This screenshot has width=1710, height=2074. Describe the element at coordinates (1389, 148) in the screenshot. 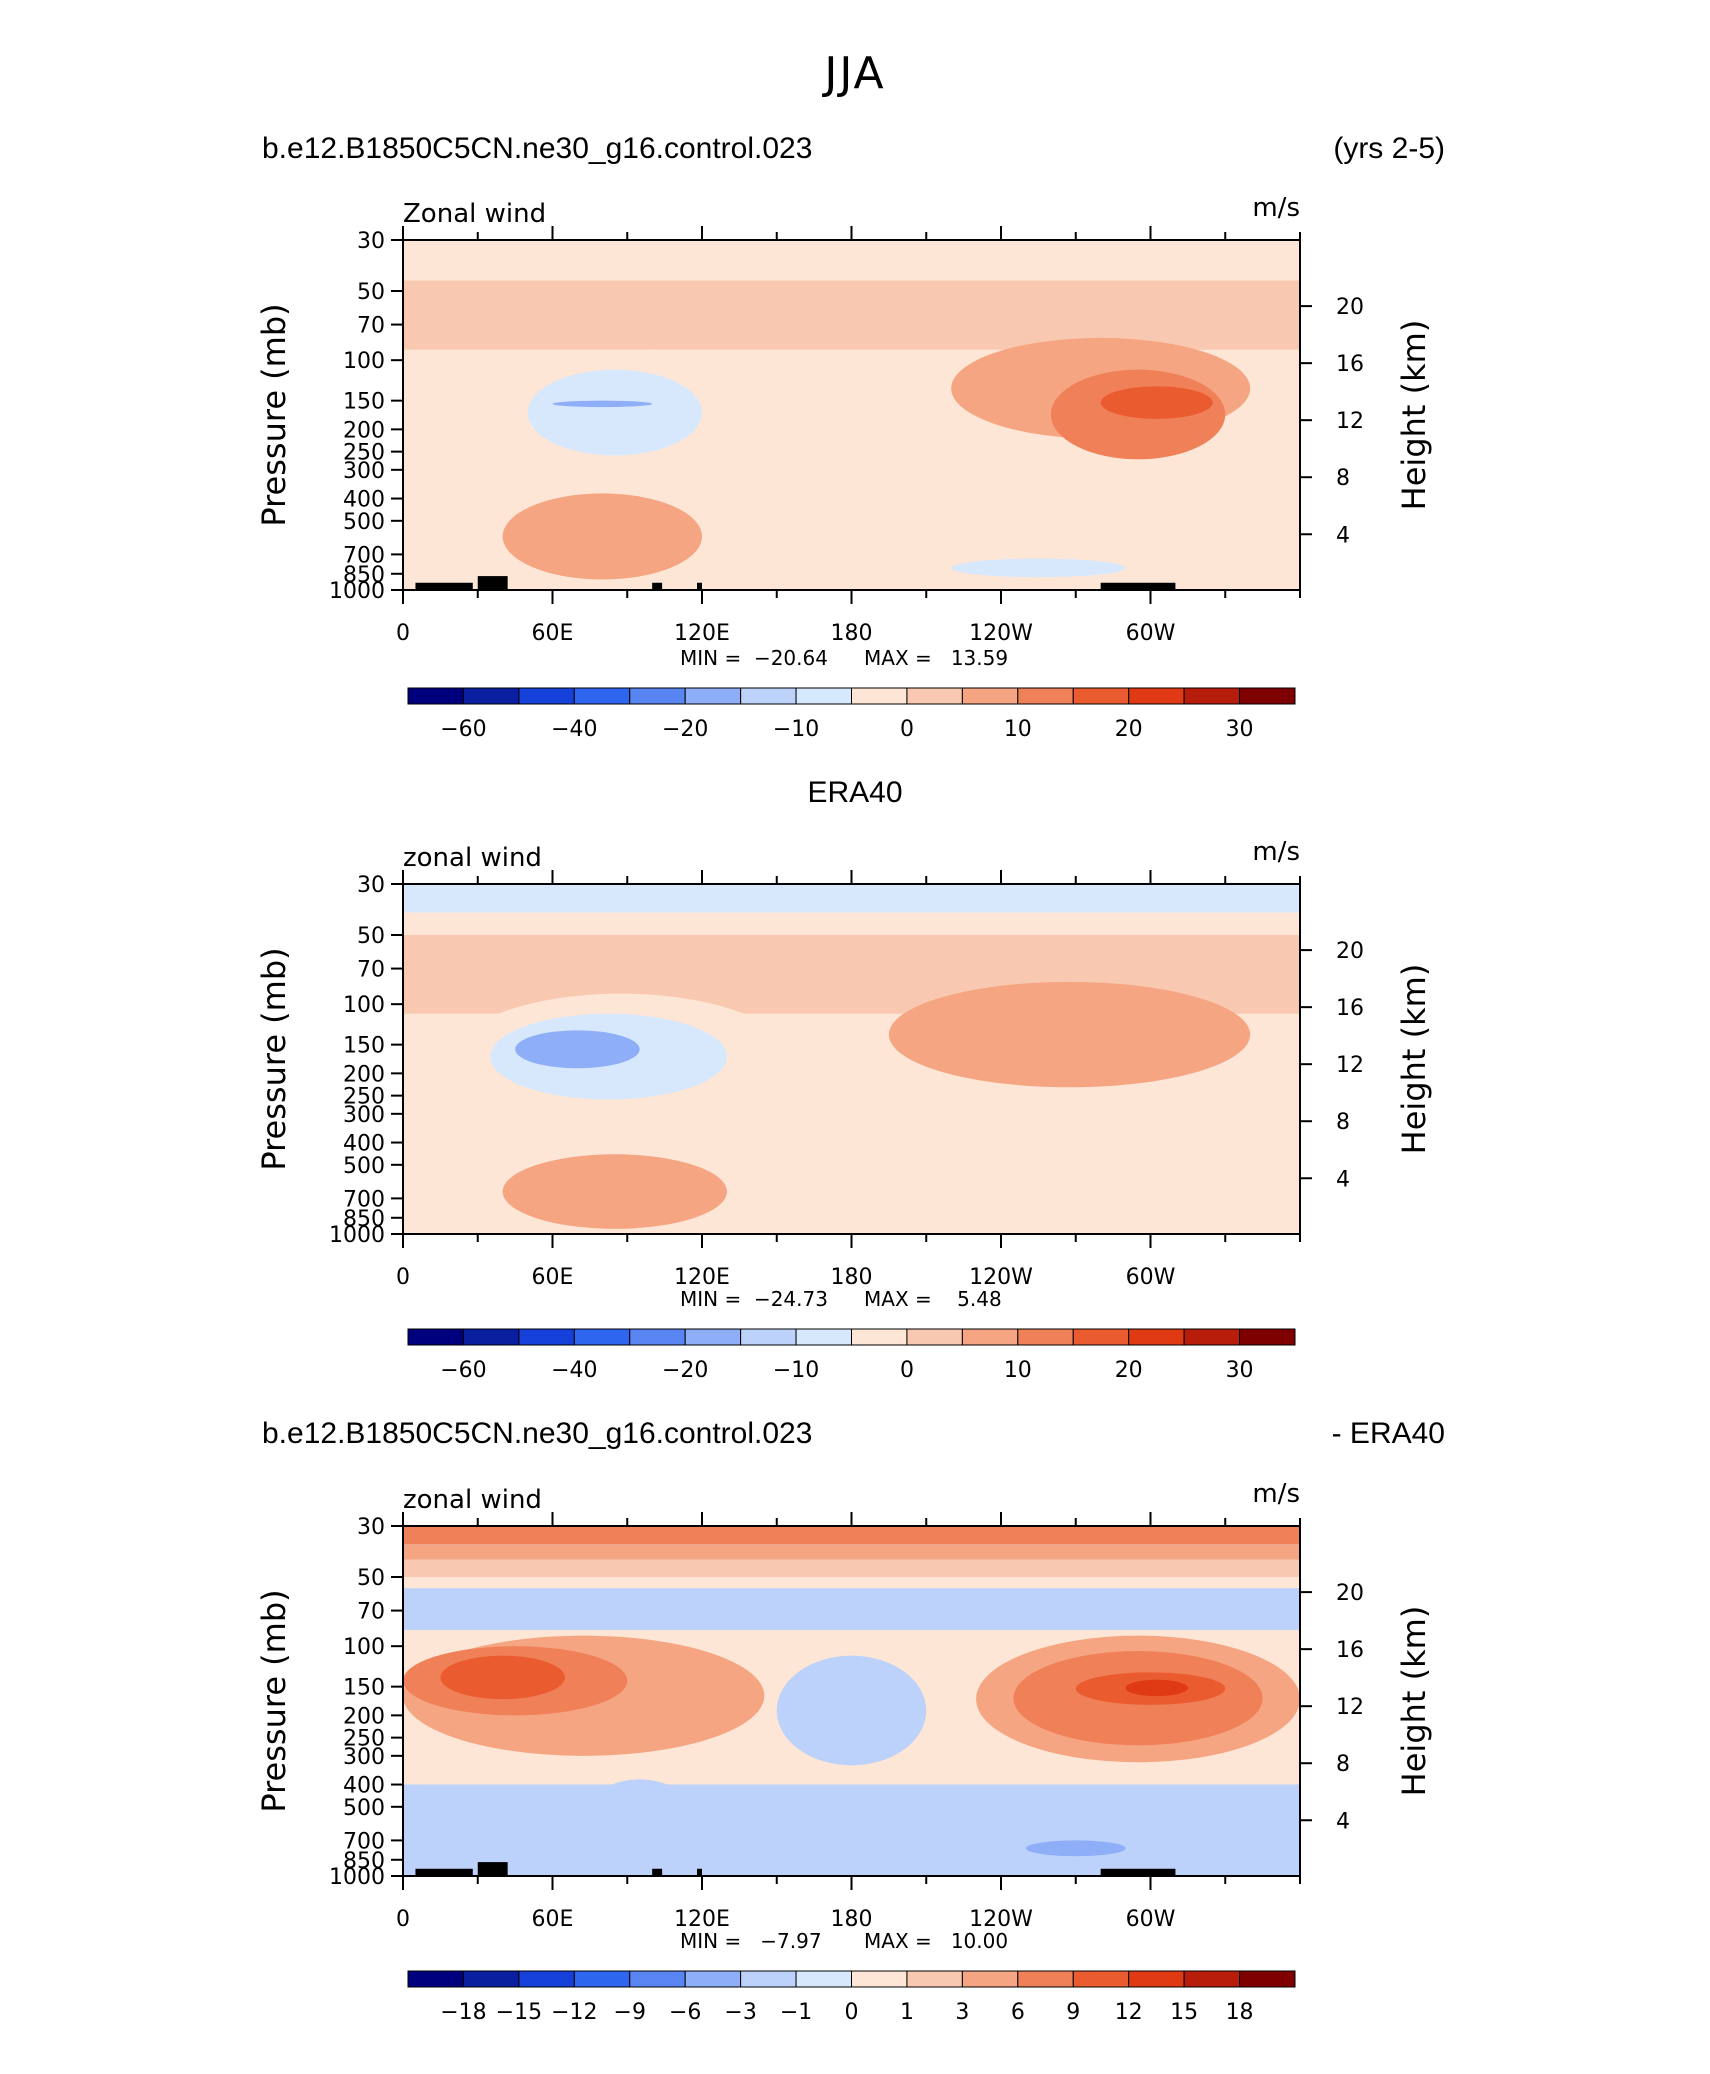

I see `panel1-header-right: (yrs 2-5)` at that location.